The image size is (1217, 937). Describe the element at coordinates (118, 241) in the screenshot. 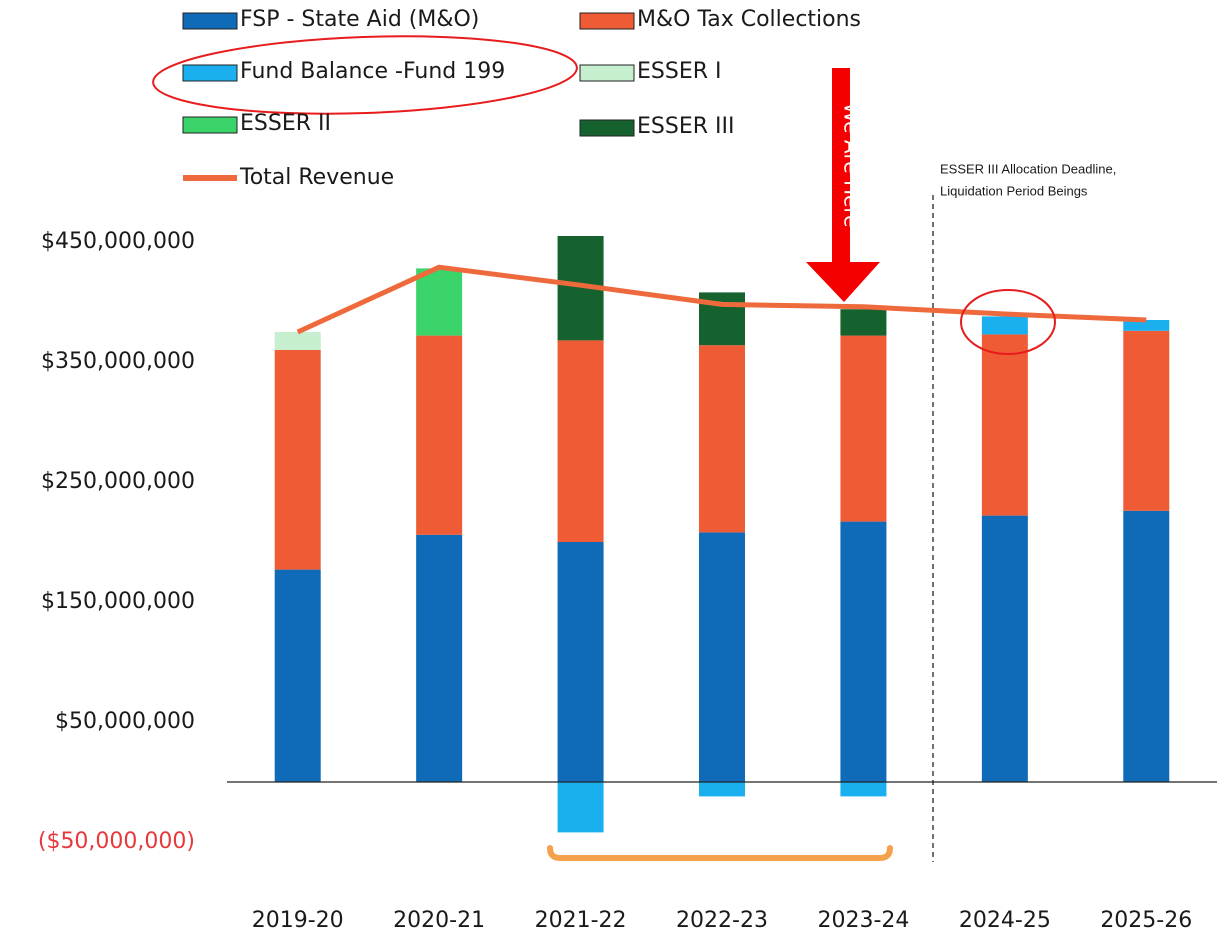

I see `y-tick-label: $450,000,000` at that location.